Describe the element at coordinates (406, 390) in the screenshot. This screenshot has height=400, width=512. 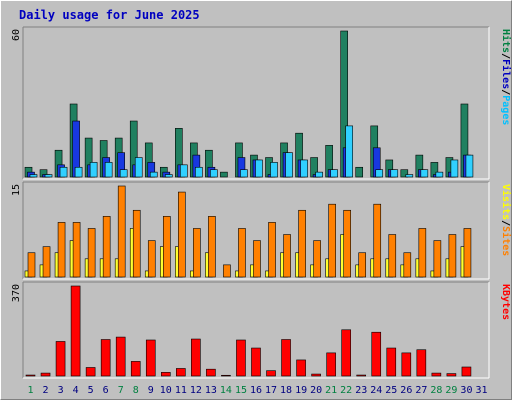
I see `x-tick-label: 26` at that location.